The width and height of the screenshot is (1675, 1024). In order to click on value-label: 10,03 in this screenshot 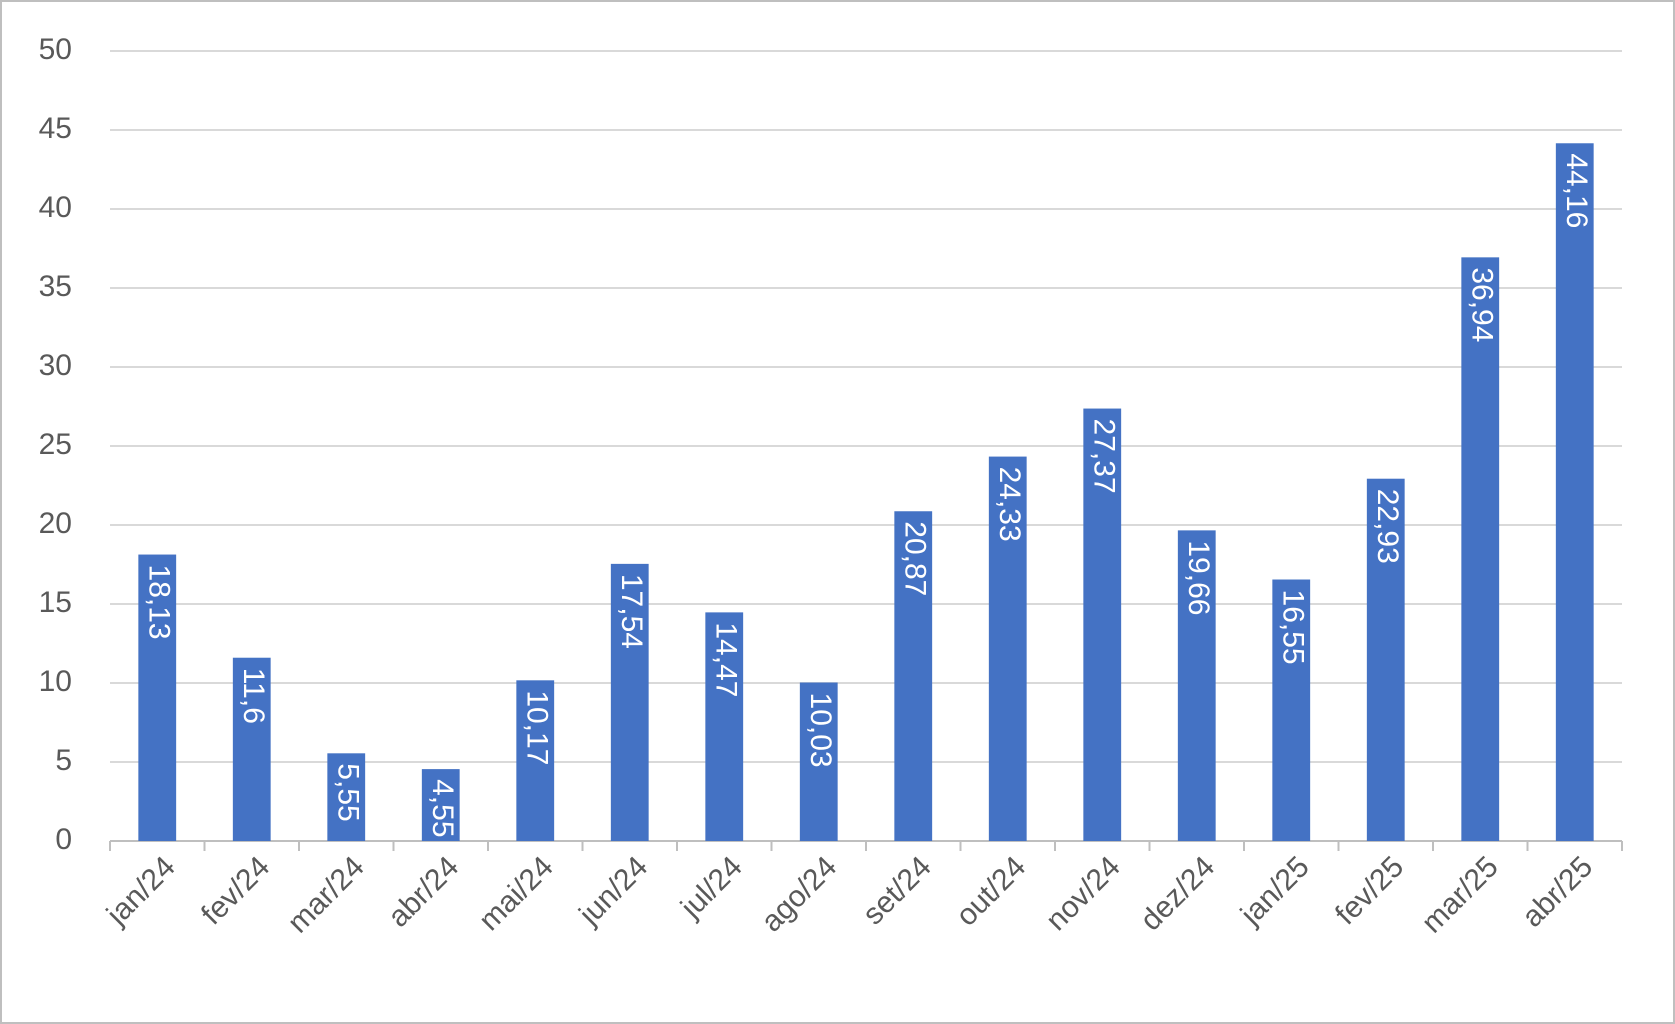, I will do `click(820, 730)`.